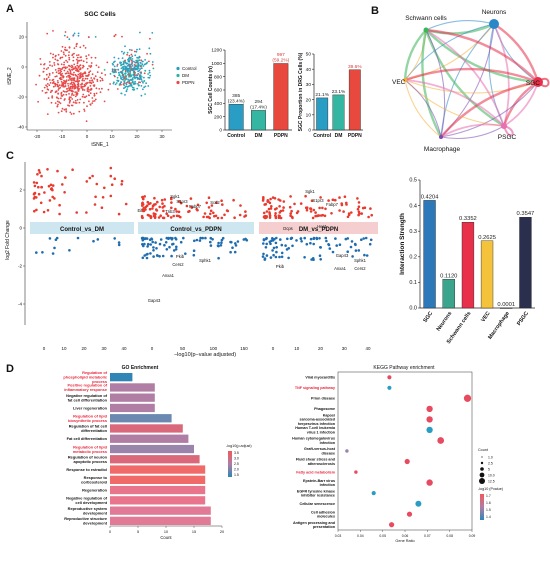  What do you see at coordinates (82, 228) in the screenshot?
I see `volcano-strip` at bounding box center [82, 228].